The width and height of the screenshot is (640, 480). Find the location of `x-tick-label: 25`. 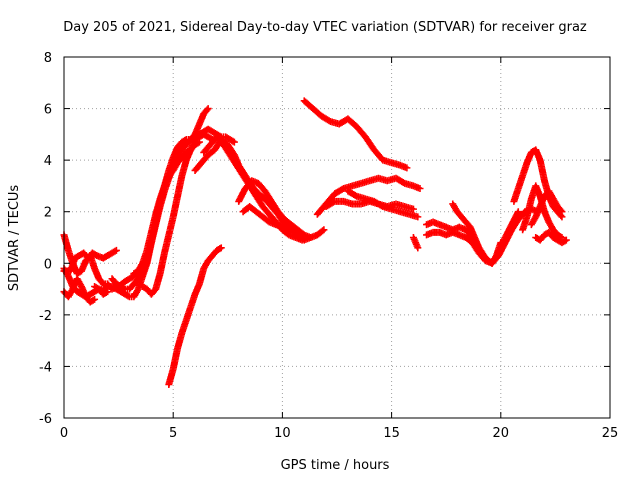

x-tick-label: 25 is located at coordinates (610, 433).